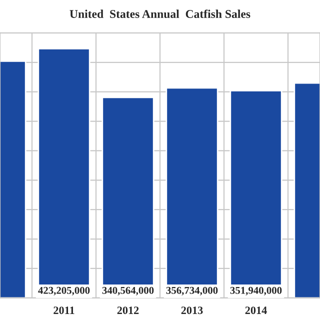 The image size is (320, 320). I want to click on data-label: 423,205,000, so click(64, 291).